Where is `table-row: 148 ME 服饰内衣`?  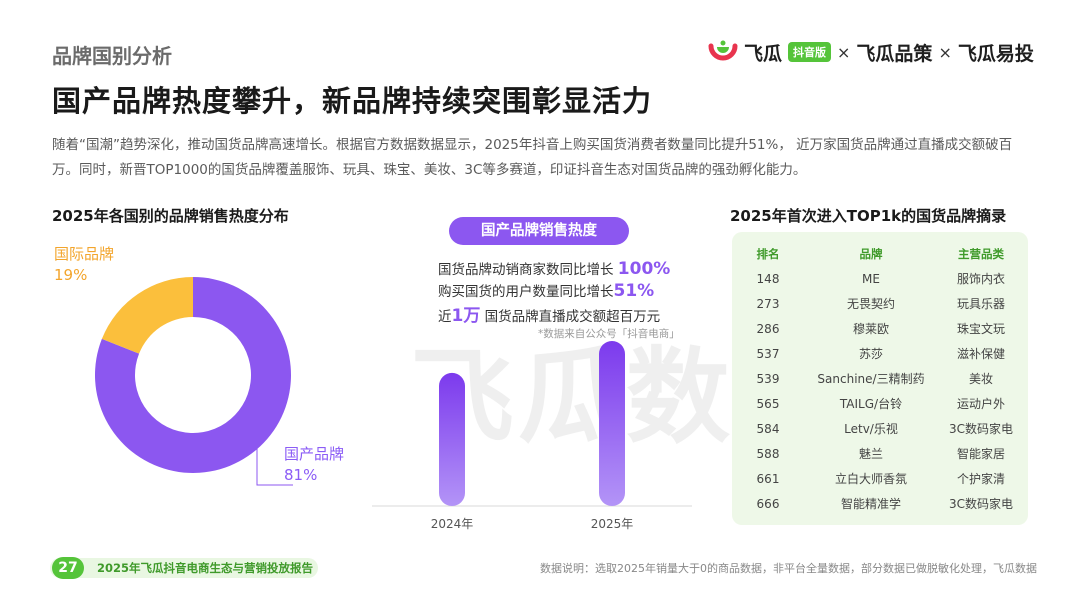 table-row: 148 ME 服饰内衣 is located at coordinates (880, 279).